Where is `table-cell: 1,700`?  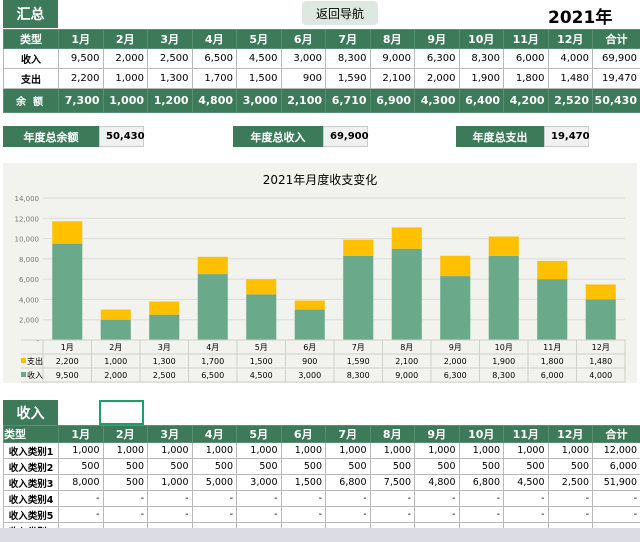
table-cell: 1,700 is located at coordinates (214, 78).